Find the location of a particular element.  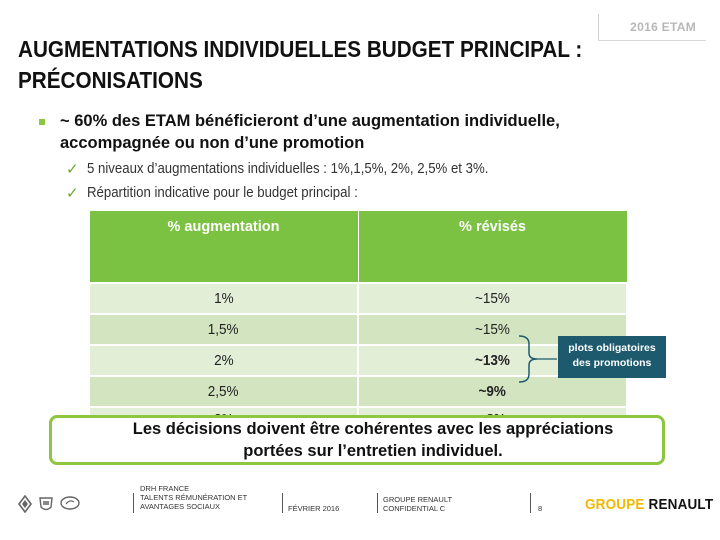

table-cell: 2,5% is located at coordinates (223, 391).